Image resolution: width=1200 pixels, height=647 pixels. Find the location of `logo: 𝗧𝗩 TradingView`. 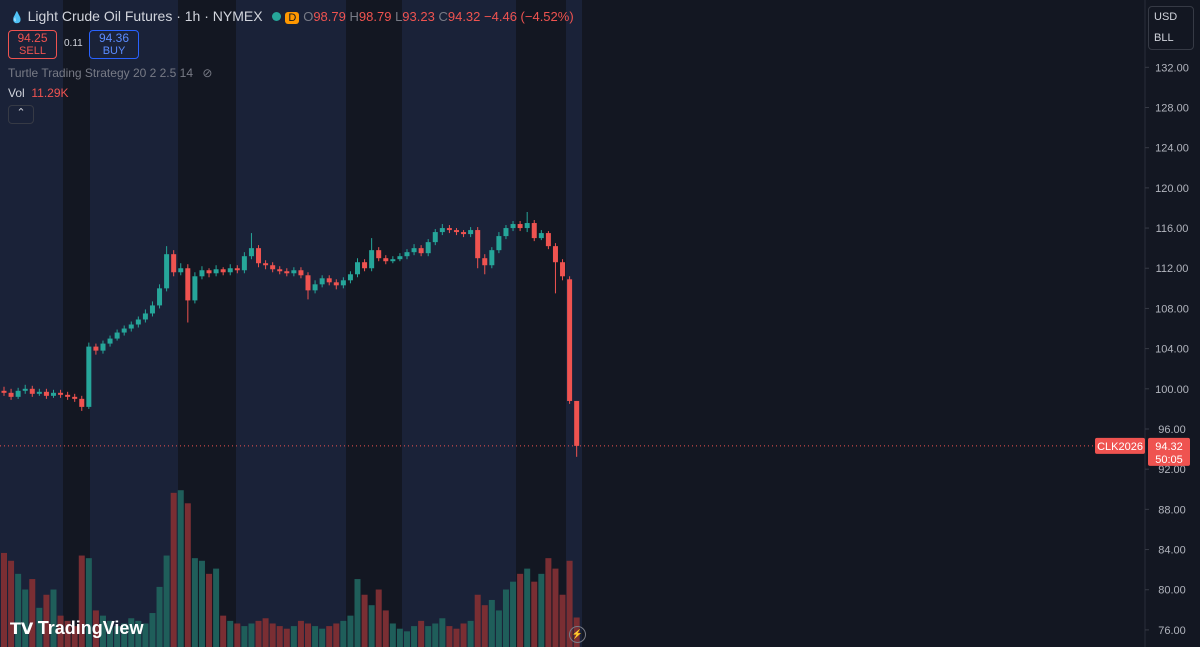

logo: 𝗧𝗩 TradingView is located at coordinates (77, 628).